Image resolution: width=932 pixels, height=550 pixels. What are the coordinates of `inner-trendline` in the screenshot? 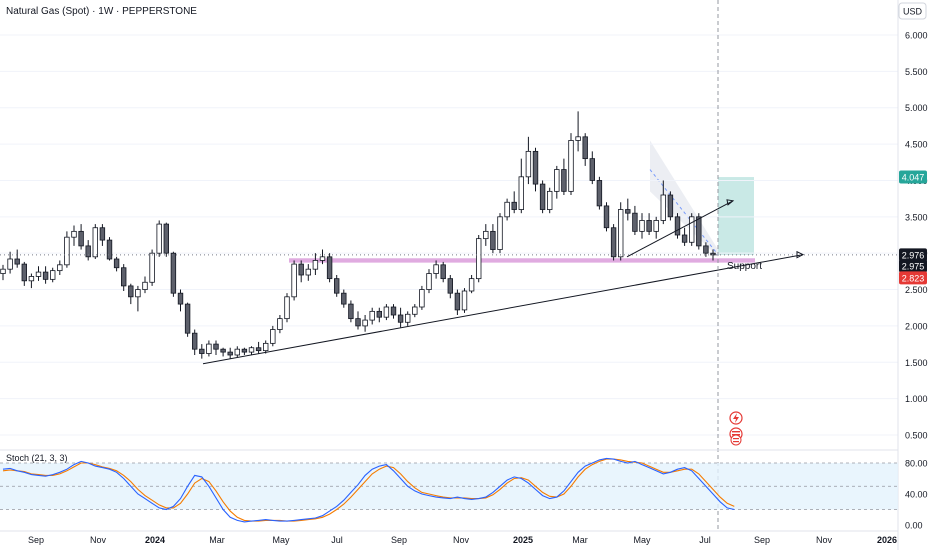 It's located at (680, 229).